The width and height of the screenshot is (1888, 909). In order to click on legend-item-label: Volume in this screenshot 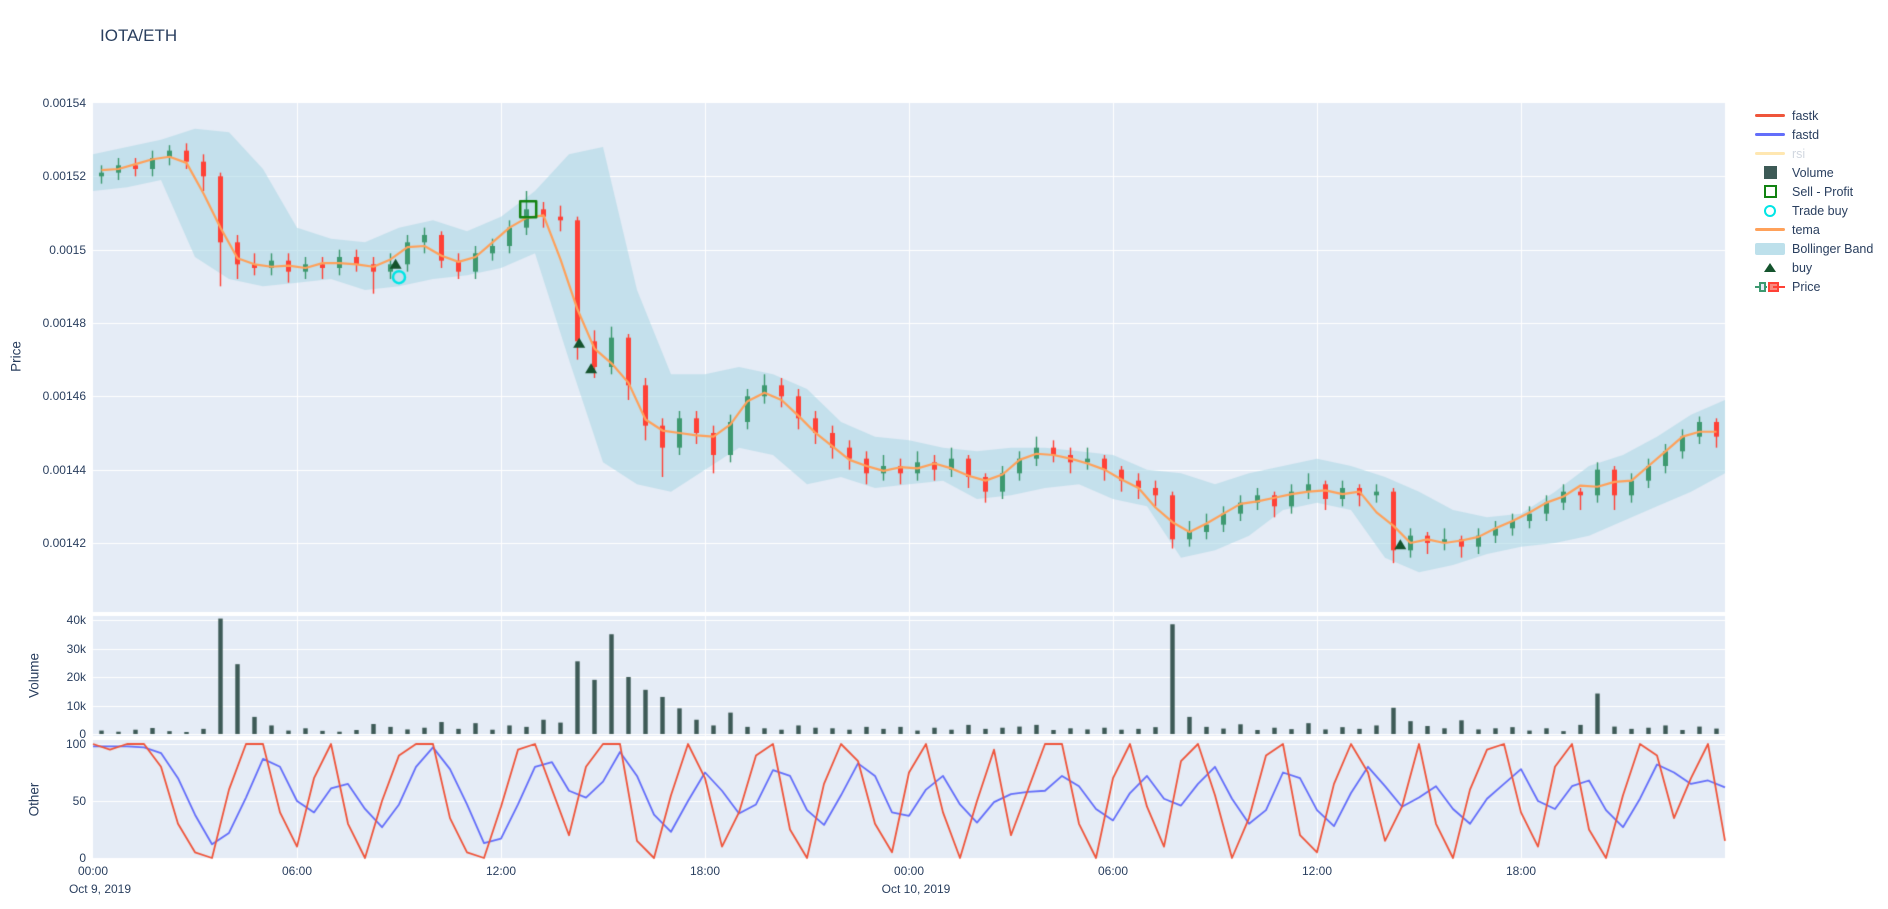, I will do `click(1813, 172)`.